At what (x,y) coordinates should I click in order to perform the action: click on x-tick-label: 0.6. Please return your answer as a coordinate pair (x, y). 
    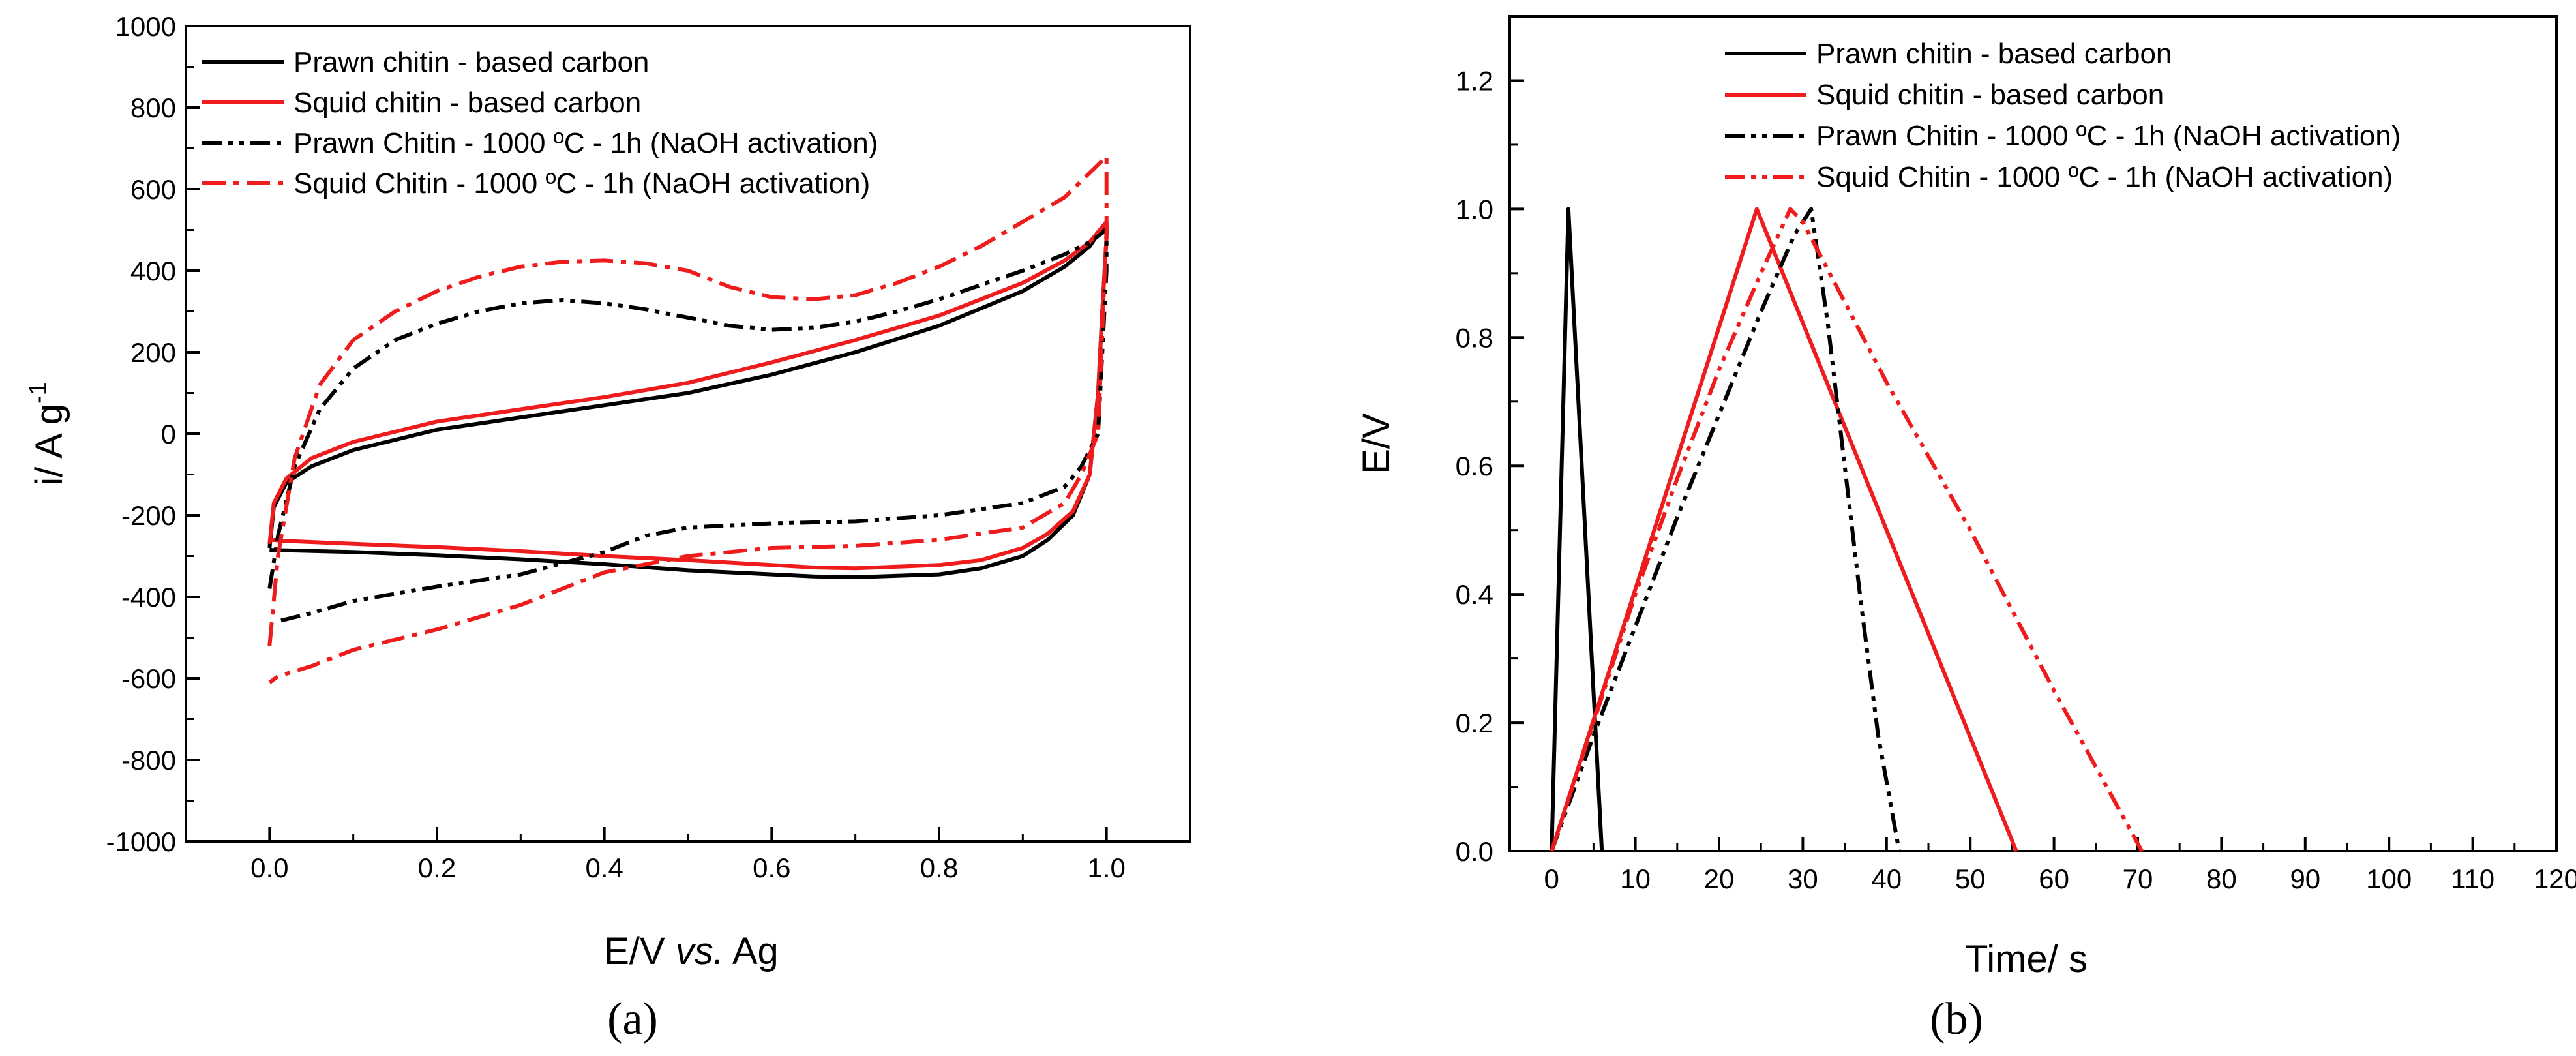
    Looking at the image, I should click on (771, 867).